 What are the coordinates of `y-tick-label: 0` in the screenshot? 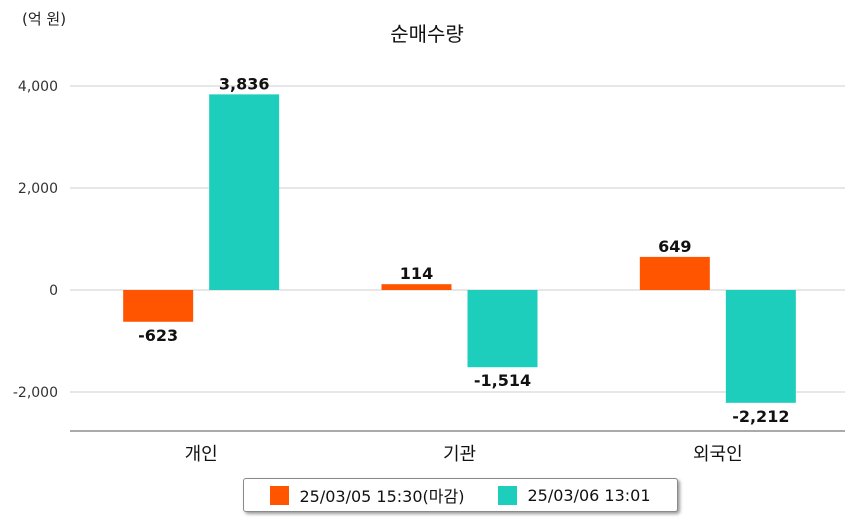 It's located at (53, 291).